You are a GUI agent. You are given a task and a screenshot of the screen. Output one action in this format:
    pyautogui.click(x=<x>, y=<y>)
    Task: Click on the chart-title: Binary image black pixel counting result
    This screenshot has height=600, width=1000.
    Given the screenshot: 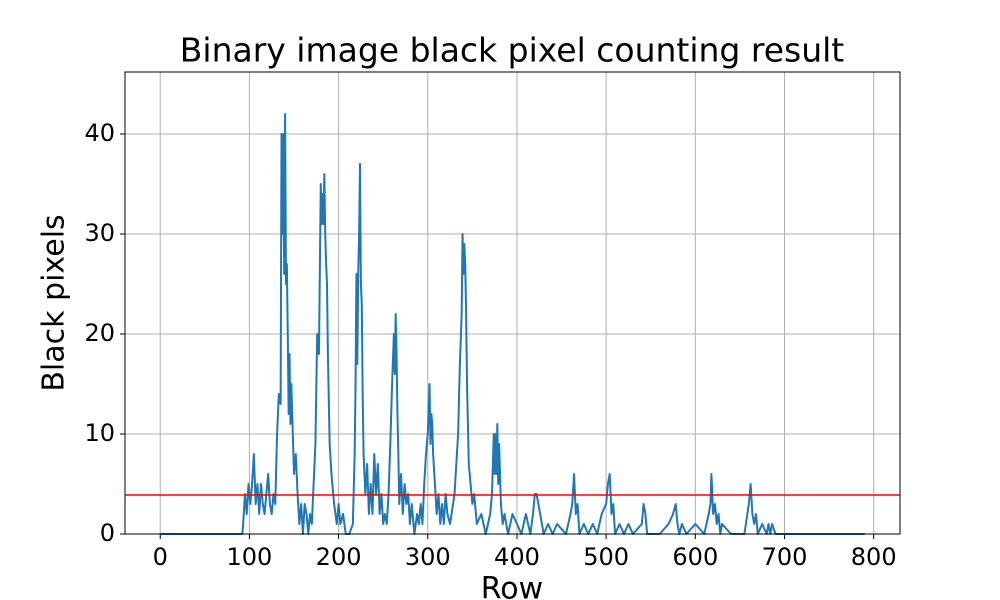 What is the action you would take?
    pyautogui.click(x=512, y=50)
    